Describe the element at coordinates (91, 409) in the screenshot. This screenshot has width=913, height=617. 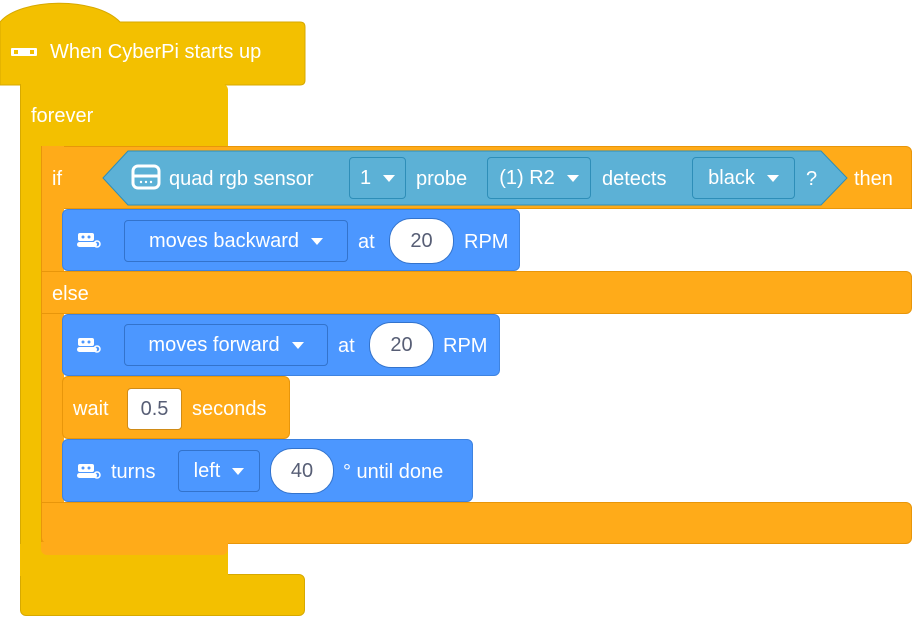
I see `wait-label: wait` at that location.